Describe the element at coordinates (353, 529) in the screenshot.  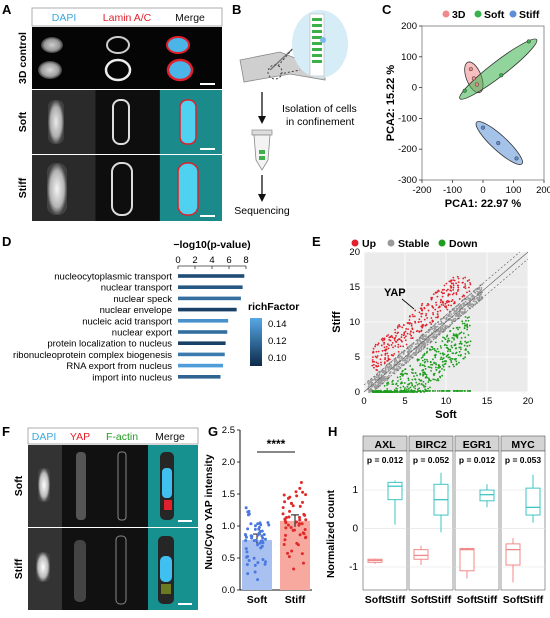
I see `h-y-ticks: 1 0 -1` at that location.